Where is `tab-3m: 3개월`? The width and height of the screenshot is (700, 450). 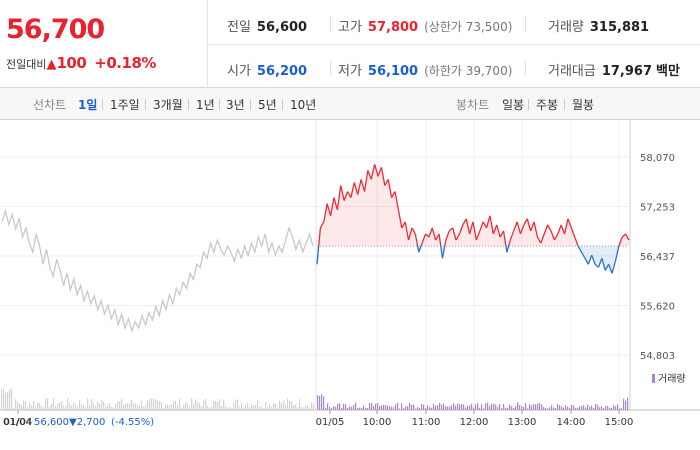 tab-3m: 3개월 is located at coordinates (168, 105).